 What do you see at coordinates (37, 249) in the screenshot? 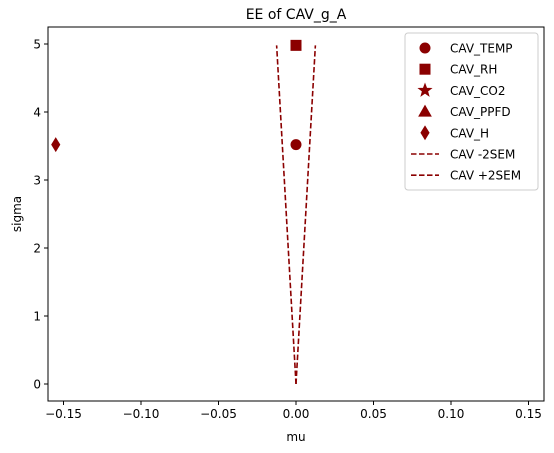
I see `y-tick-label: 2` at bounding box center [37, 249].